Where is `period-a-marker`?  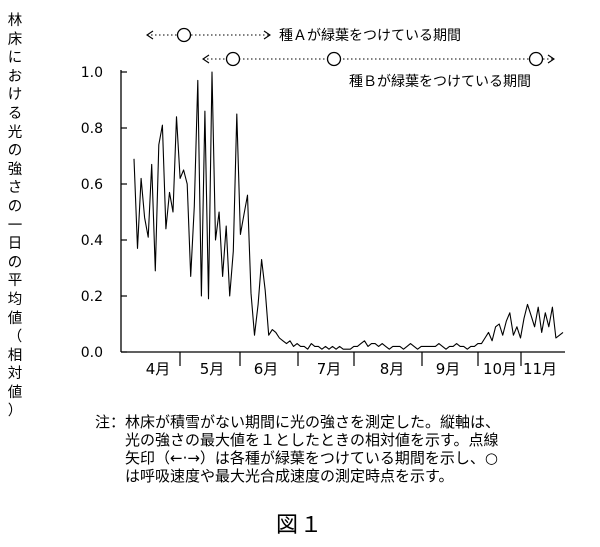 period-a-marker is located at coordinates (184, 35).